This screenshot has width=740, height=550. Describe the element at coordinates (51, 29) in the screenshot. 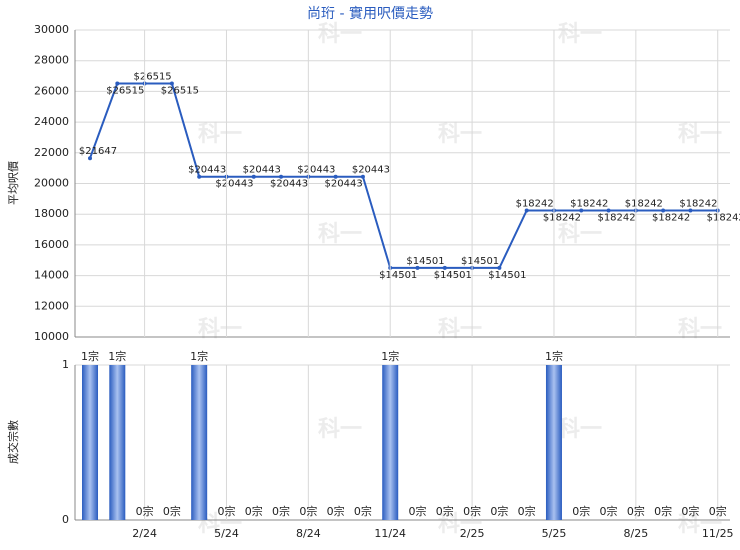

I see `y-tick-label: 30000` at that location.